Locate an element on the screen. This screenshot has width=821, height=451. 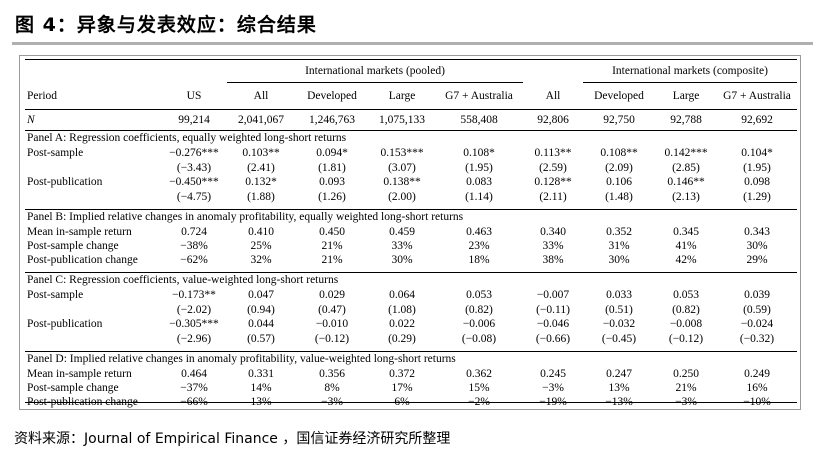
table-cell: 0.093 is located at coordinates (332, 182).